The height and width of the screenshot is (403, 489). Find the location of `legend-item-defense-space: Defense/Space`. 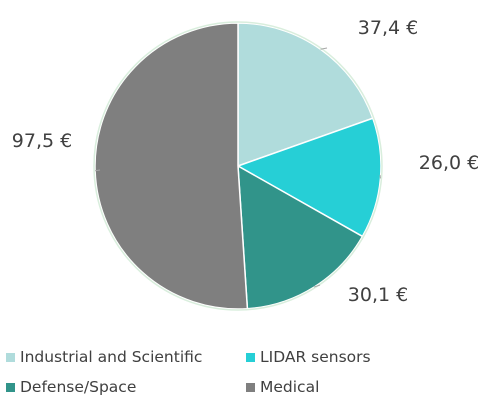

legend-item-defense-space: Defense/Space is located at coordinates (71, 387).